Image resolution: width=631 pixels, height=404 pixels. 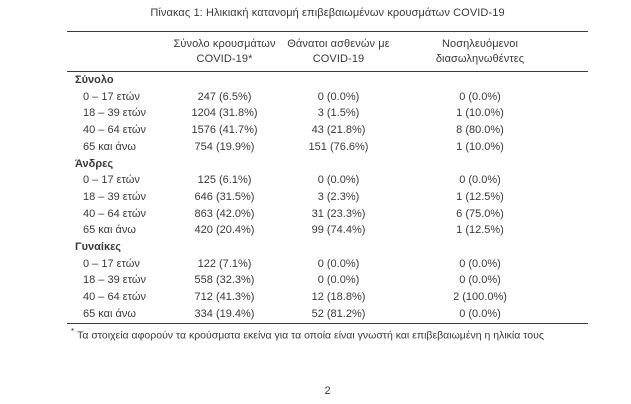 What do you see at coordinates (480, 44) in the screenshot?
I see `header-line: Νοσηλευόμενοι` at bounding box center [480, 44].